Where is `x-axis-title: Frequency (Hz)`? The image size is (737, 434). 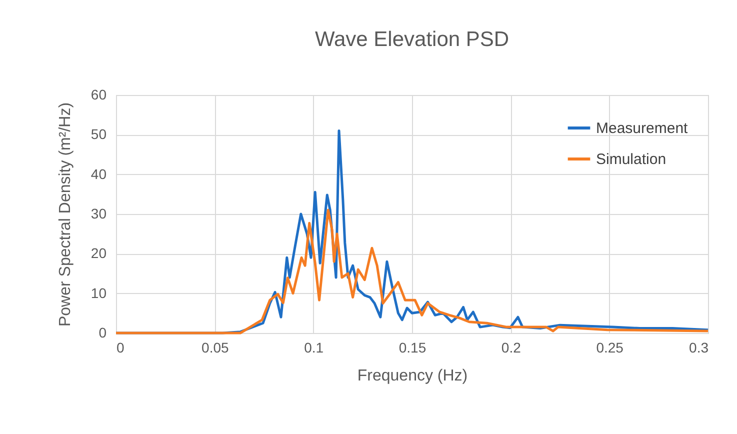
x-axis-title: Frequency (Hz) is located at coordinates (412, 376).